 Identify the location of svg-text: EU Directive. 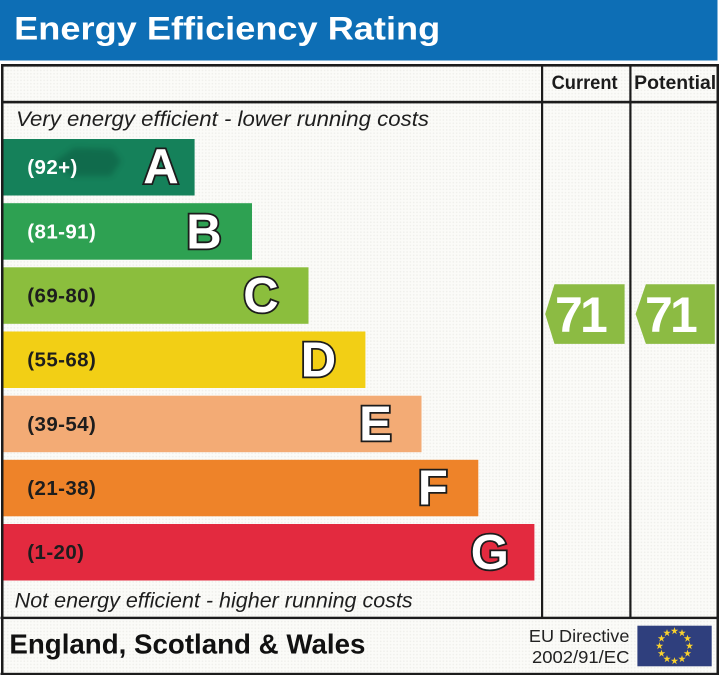
(579, 636).